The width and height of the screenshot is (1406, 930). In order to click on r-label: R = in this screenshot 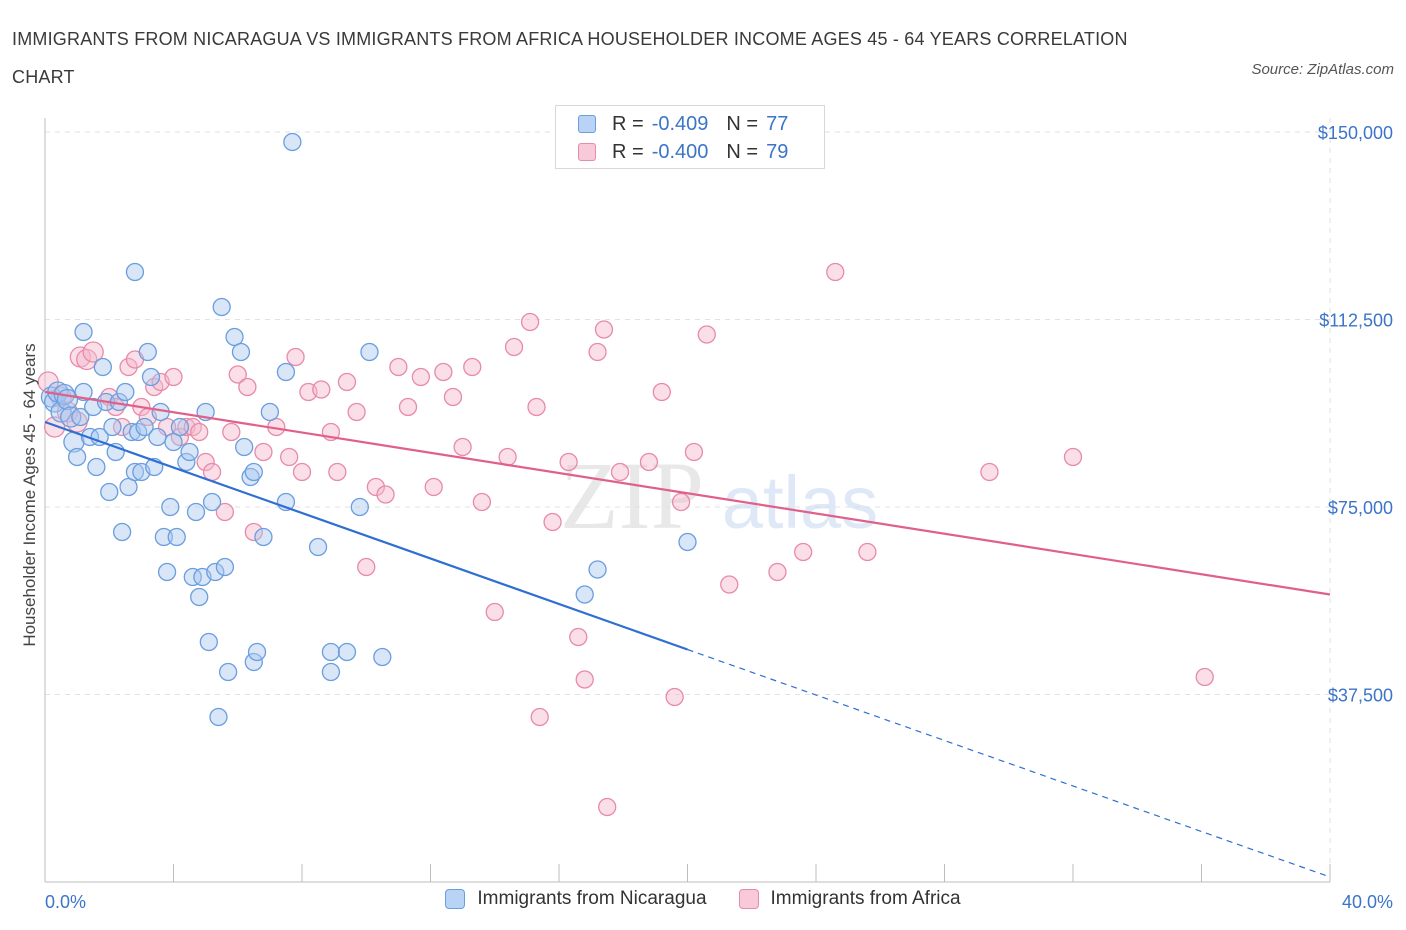, I will do `click(628, 123)`.